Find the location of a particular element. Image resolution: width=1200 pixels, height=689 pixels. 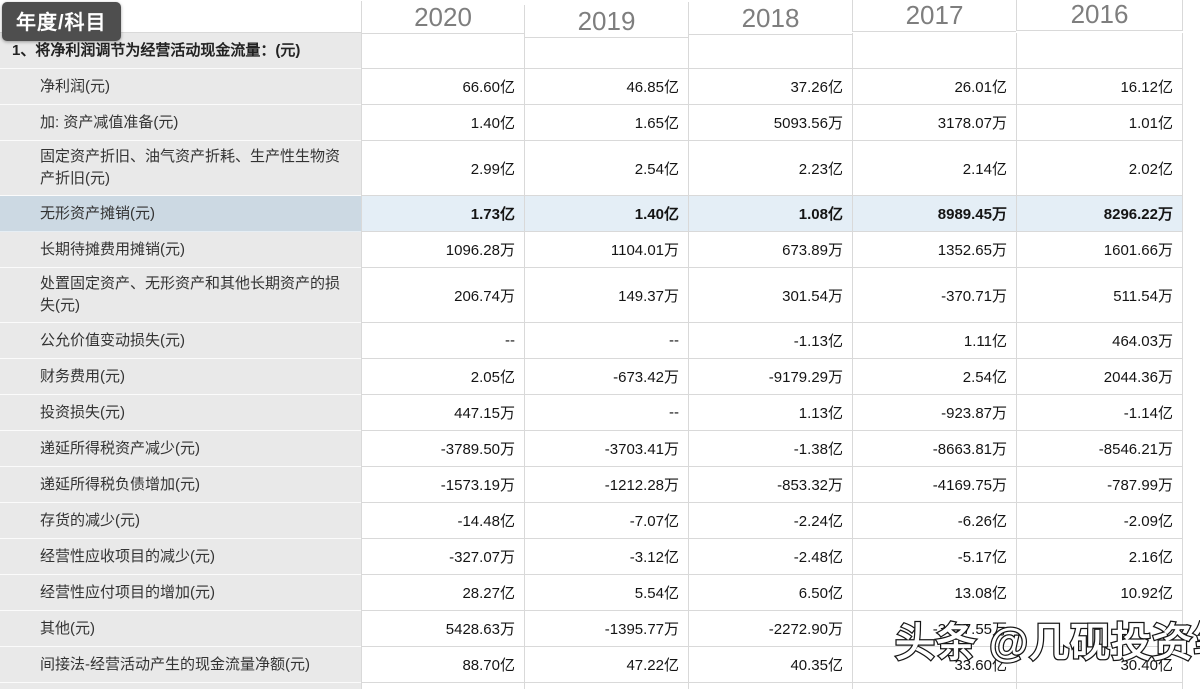

watermark-text: 头条 @几砚投资笔记 is located at coordinates (1047, 643).